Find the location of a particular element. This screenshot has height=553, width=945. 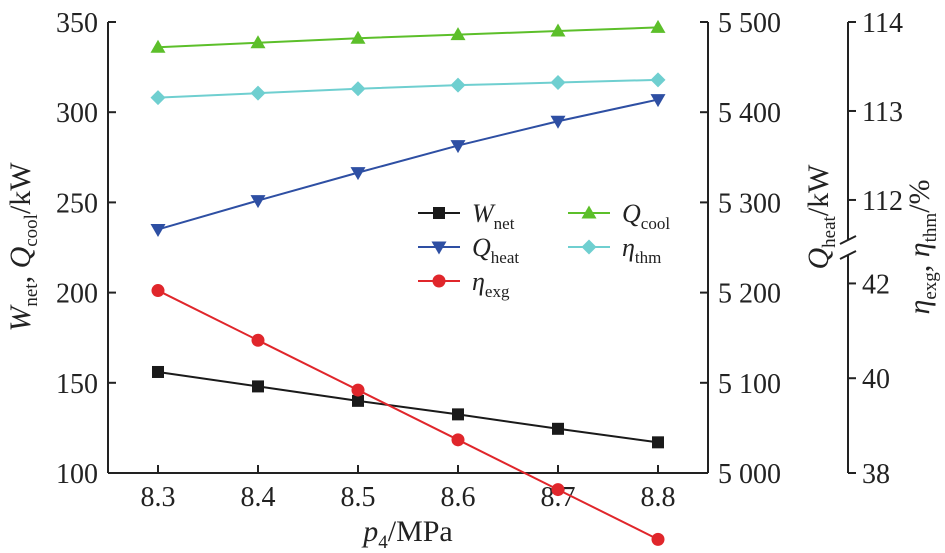

left-tick-label: 150 is located at coordinates (77, 384).